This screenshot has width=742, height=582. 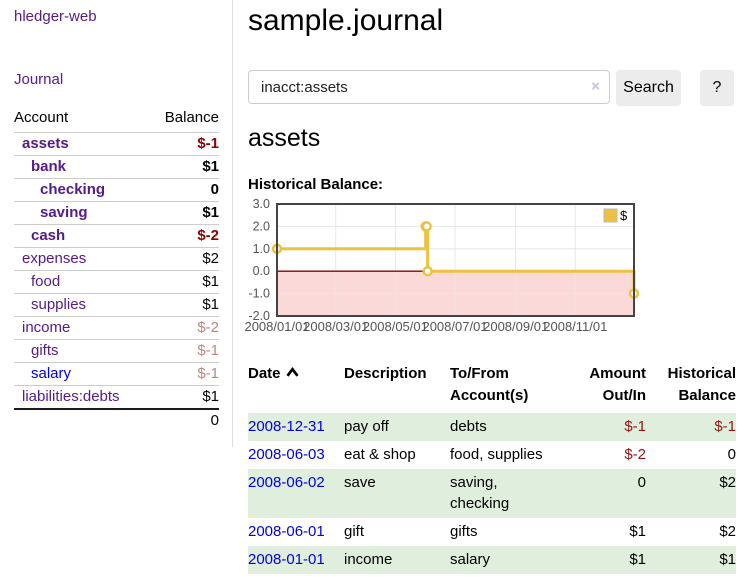 I want to click on account-link-saving: saving, so click(x=64, y=212).